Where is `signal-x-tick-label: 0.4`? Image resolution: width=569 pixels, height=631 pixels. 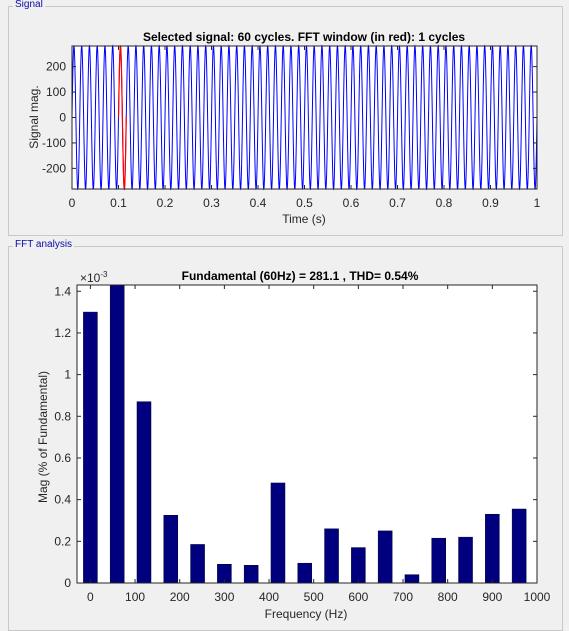
signal-x-tick-label: 0.4 is located at coordinates (258, 203).